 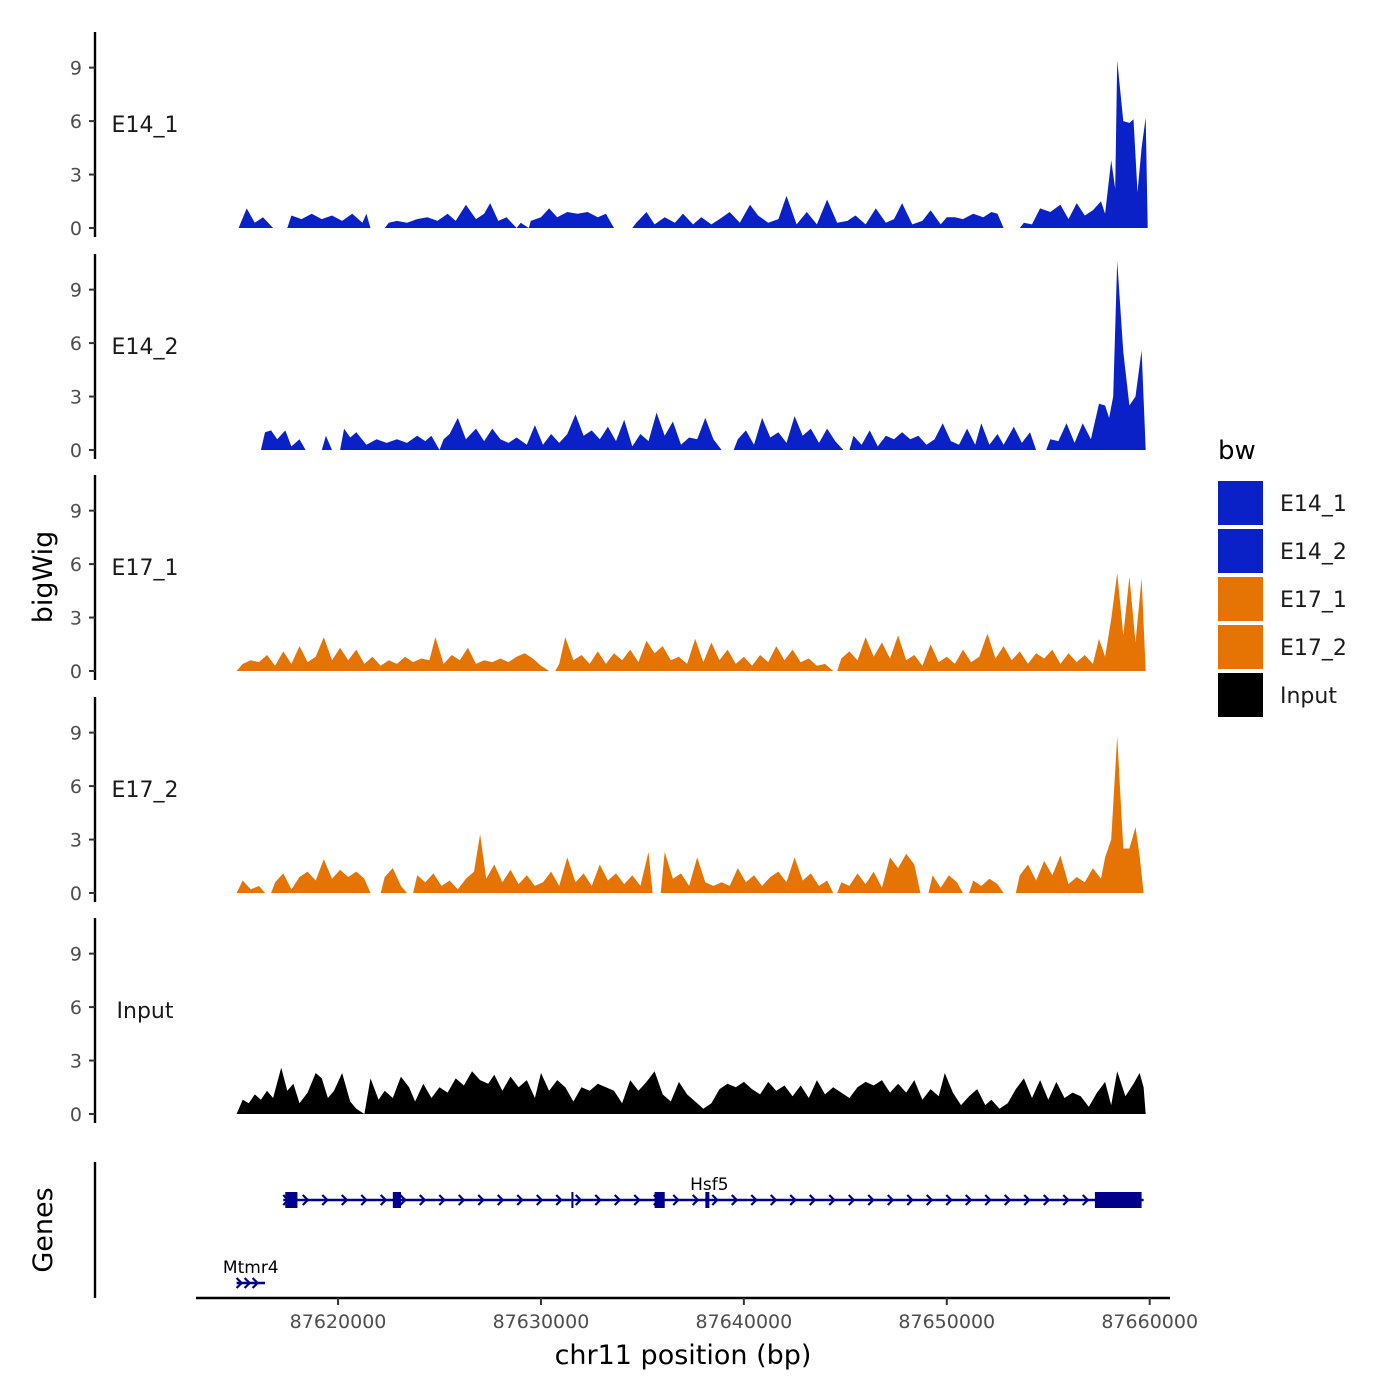 I want to click on track-label-e17-2: E17_2, so click(x=145, y=790).